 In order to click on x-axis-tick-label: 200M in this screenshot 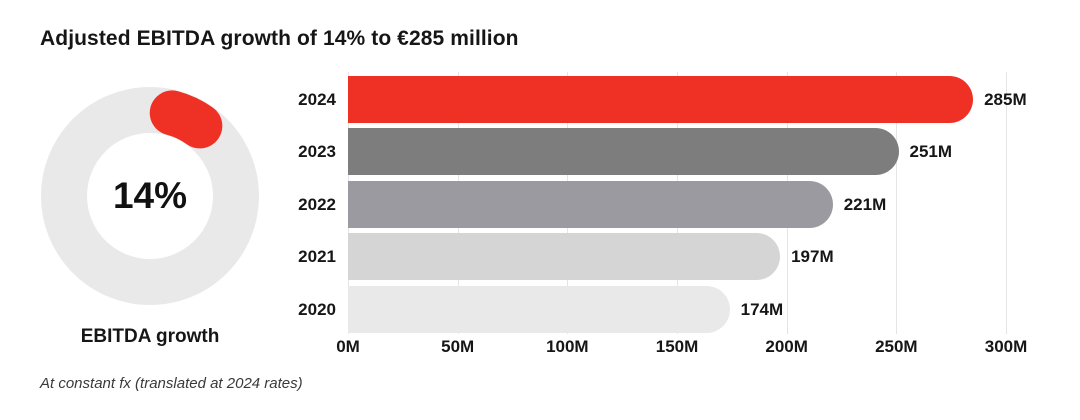, I will do `click(786, 346)`.